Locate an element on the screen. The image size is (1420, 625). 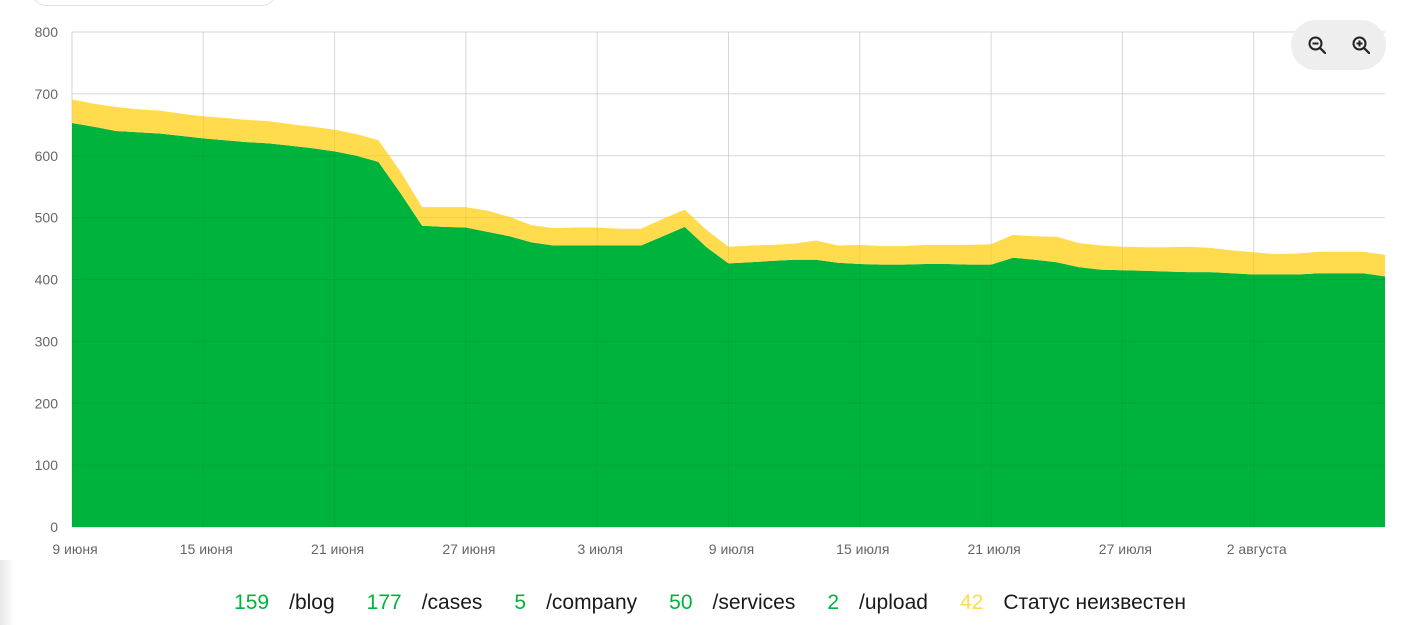
y-tick-label: 300 is located at coordinates (47, 341).